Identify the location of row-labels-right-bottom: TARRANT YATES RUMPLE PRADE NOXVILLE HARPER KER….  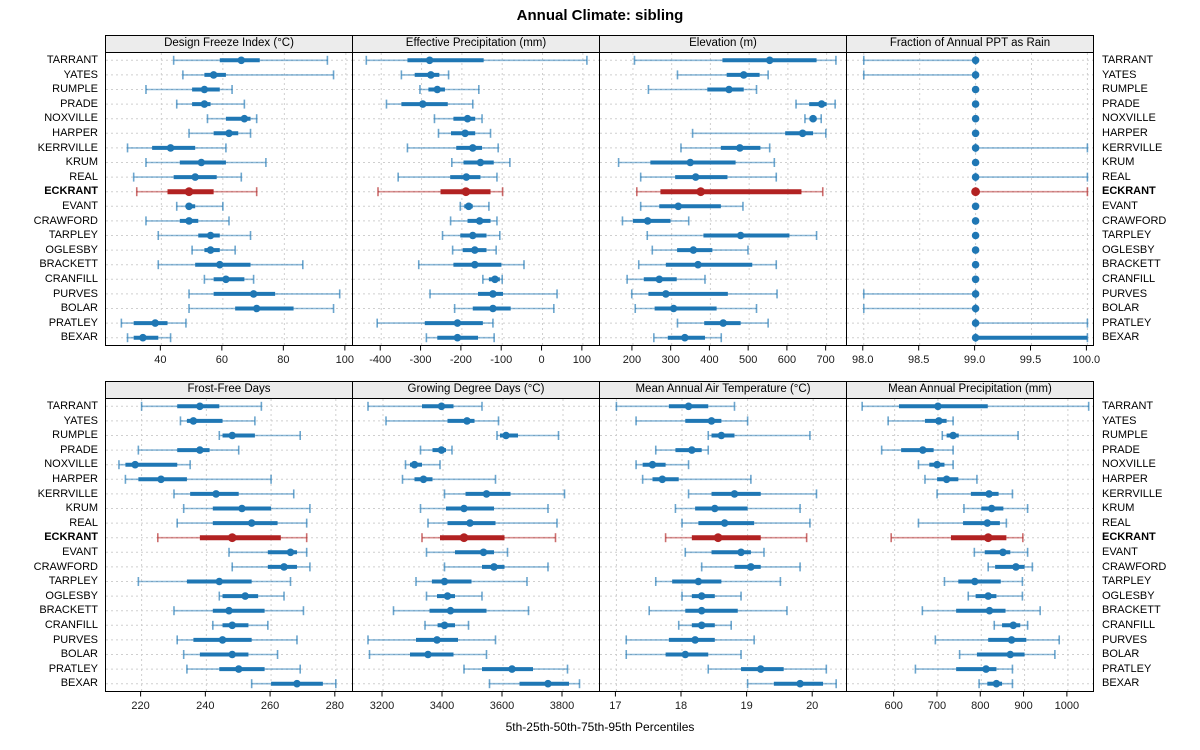
(1147, 536).